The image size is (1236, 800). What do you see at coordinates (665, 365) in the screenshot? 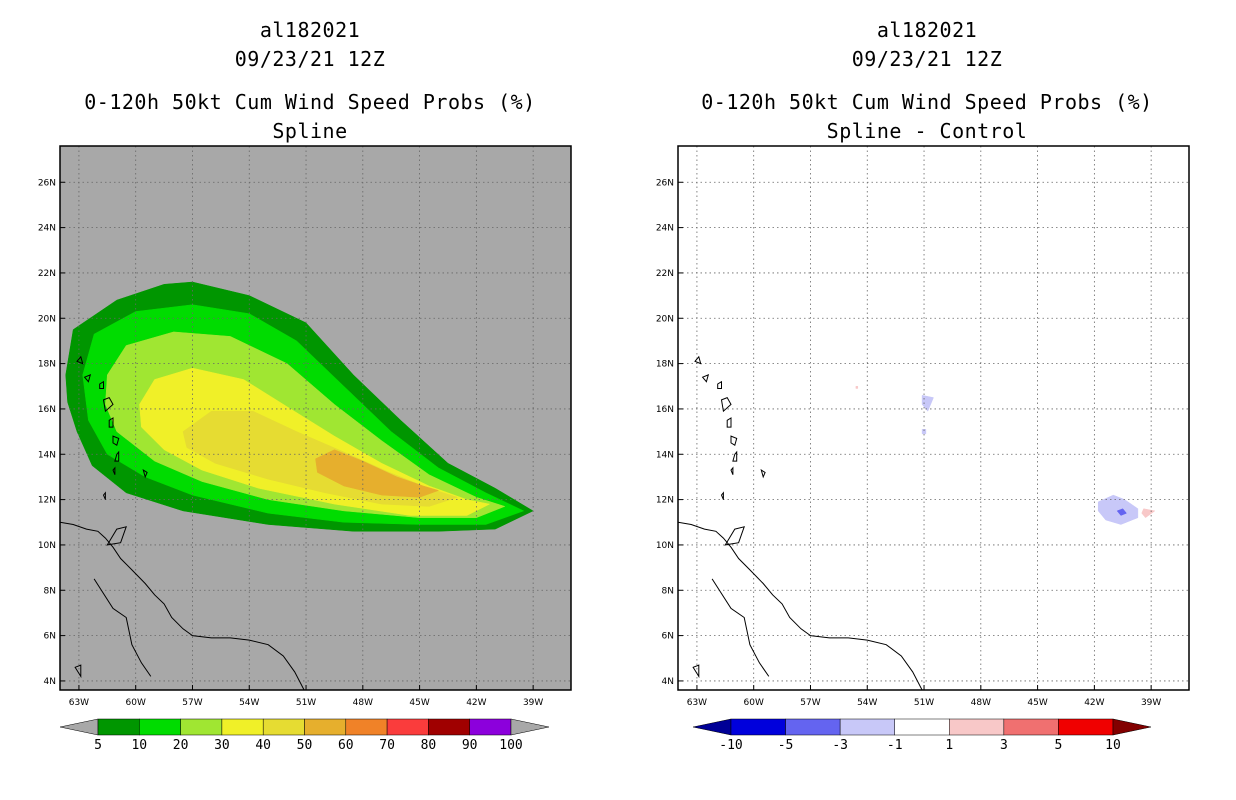
I see `y-tick-label: 18N` at bounding box center [665, 365].